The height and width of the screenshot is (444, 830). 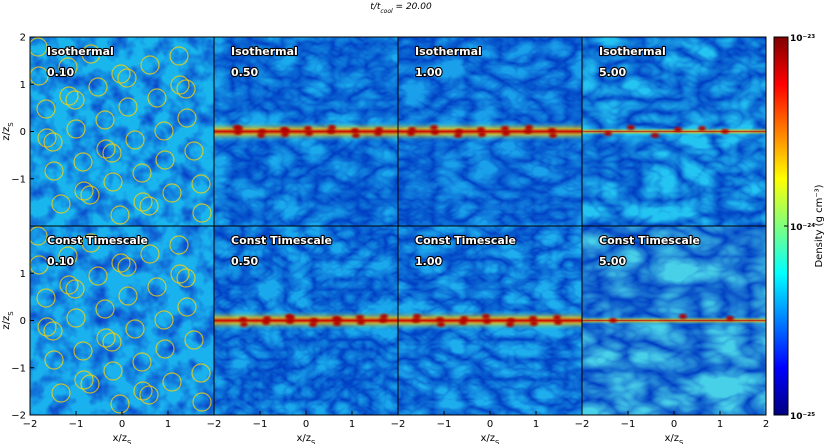 What do you see at coordinates (375, 7) in the screenshot?
I see `title-main: t/t` at bounding box center [375, 7].